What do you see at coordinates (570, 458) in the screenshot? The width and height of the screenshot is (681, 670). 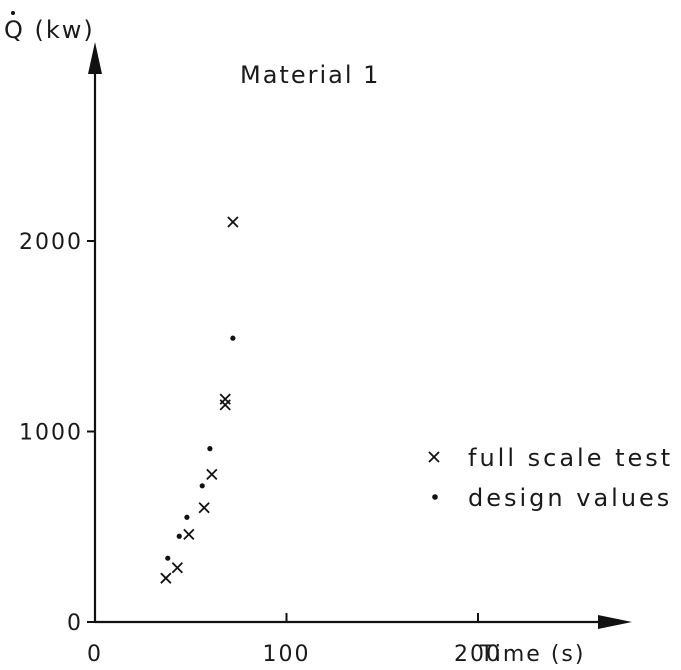 I see `legend-label-full-scale-test: full scale test` at bounding box center [570, 458].